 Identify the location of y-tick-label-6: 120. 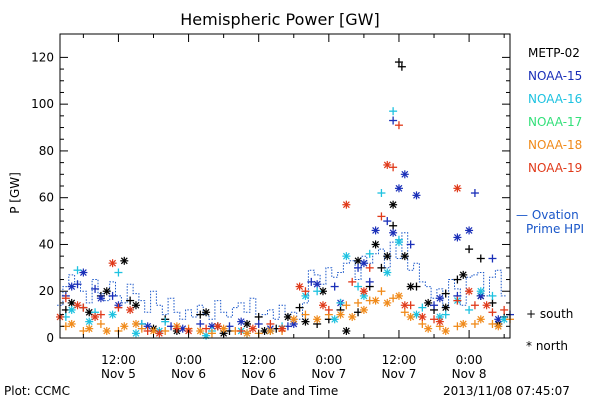
(42, 57).